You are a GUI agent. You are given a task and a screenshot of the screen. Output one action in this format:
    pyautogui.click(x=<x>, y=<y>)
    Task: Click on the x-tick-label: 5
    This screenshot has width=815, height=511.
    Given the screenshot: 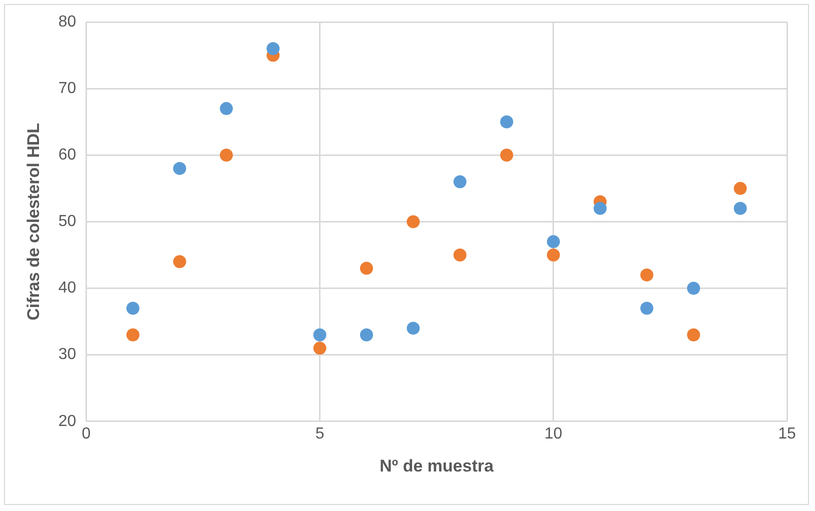 What is the action you would take?
    pyautogui.click(x=319, y=433)
    